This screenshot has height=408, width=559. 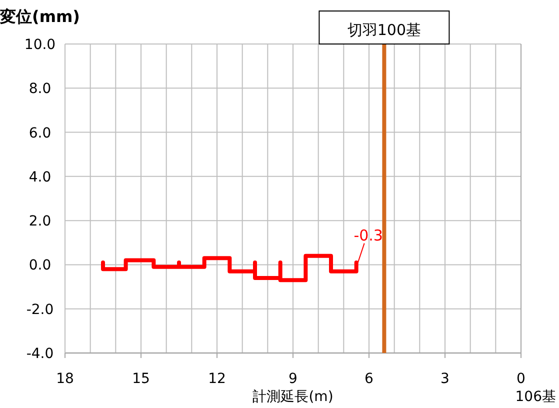 What do you see at coordinates (40, 177) in the screenshot?
I see `y-tick-label: 4.0` at bounding box center [40, 177].